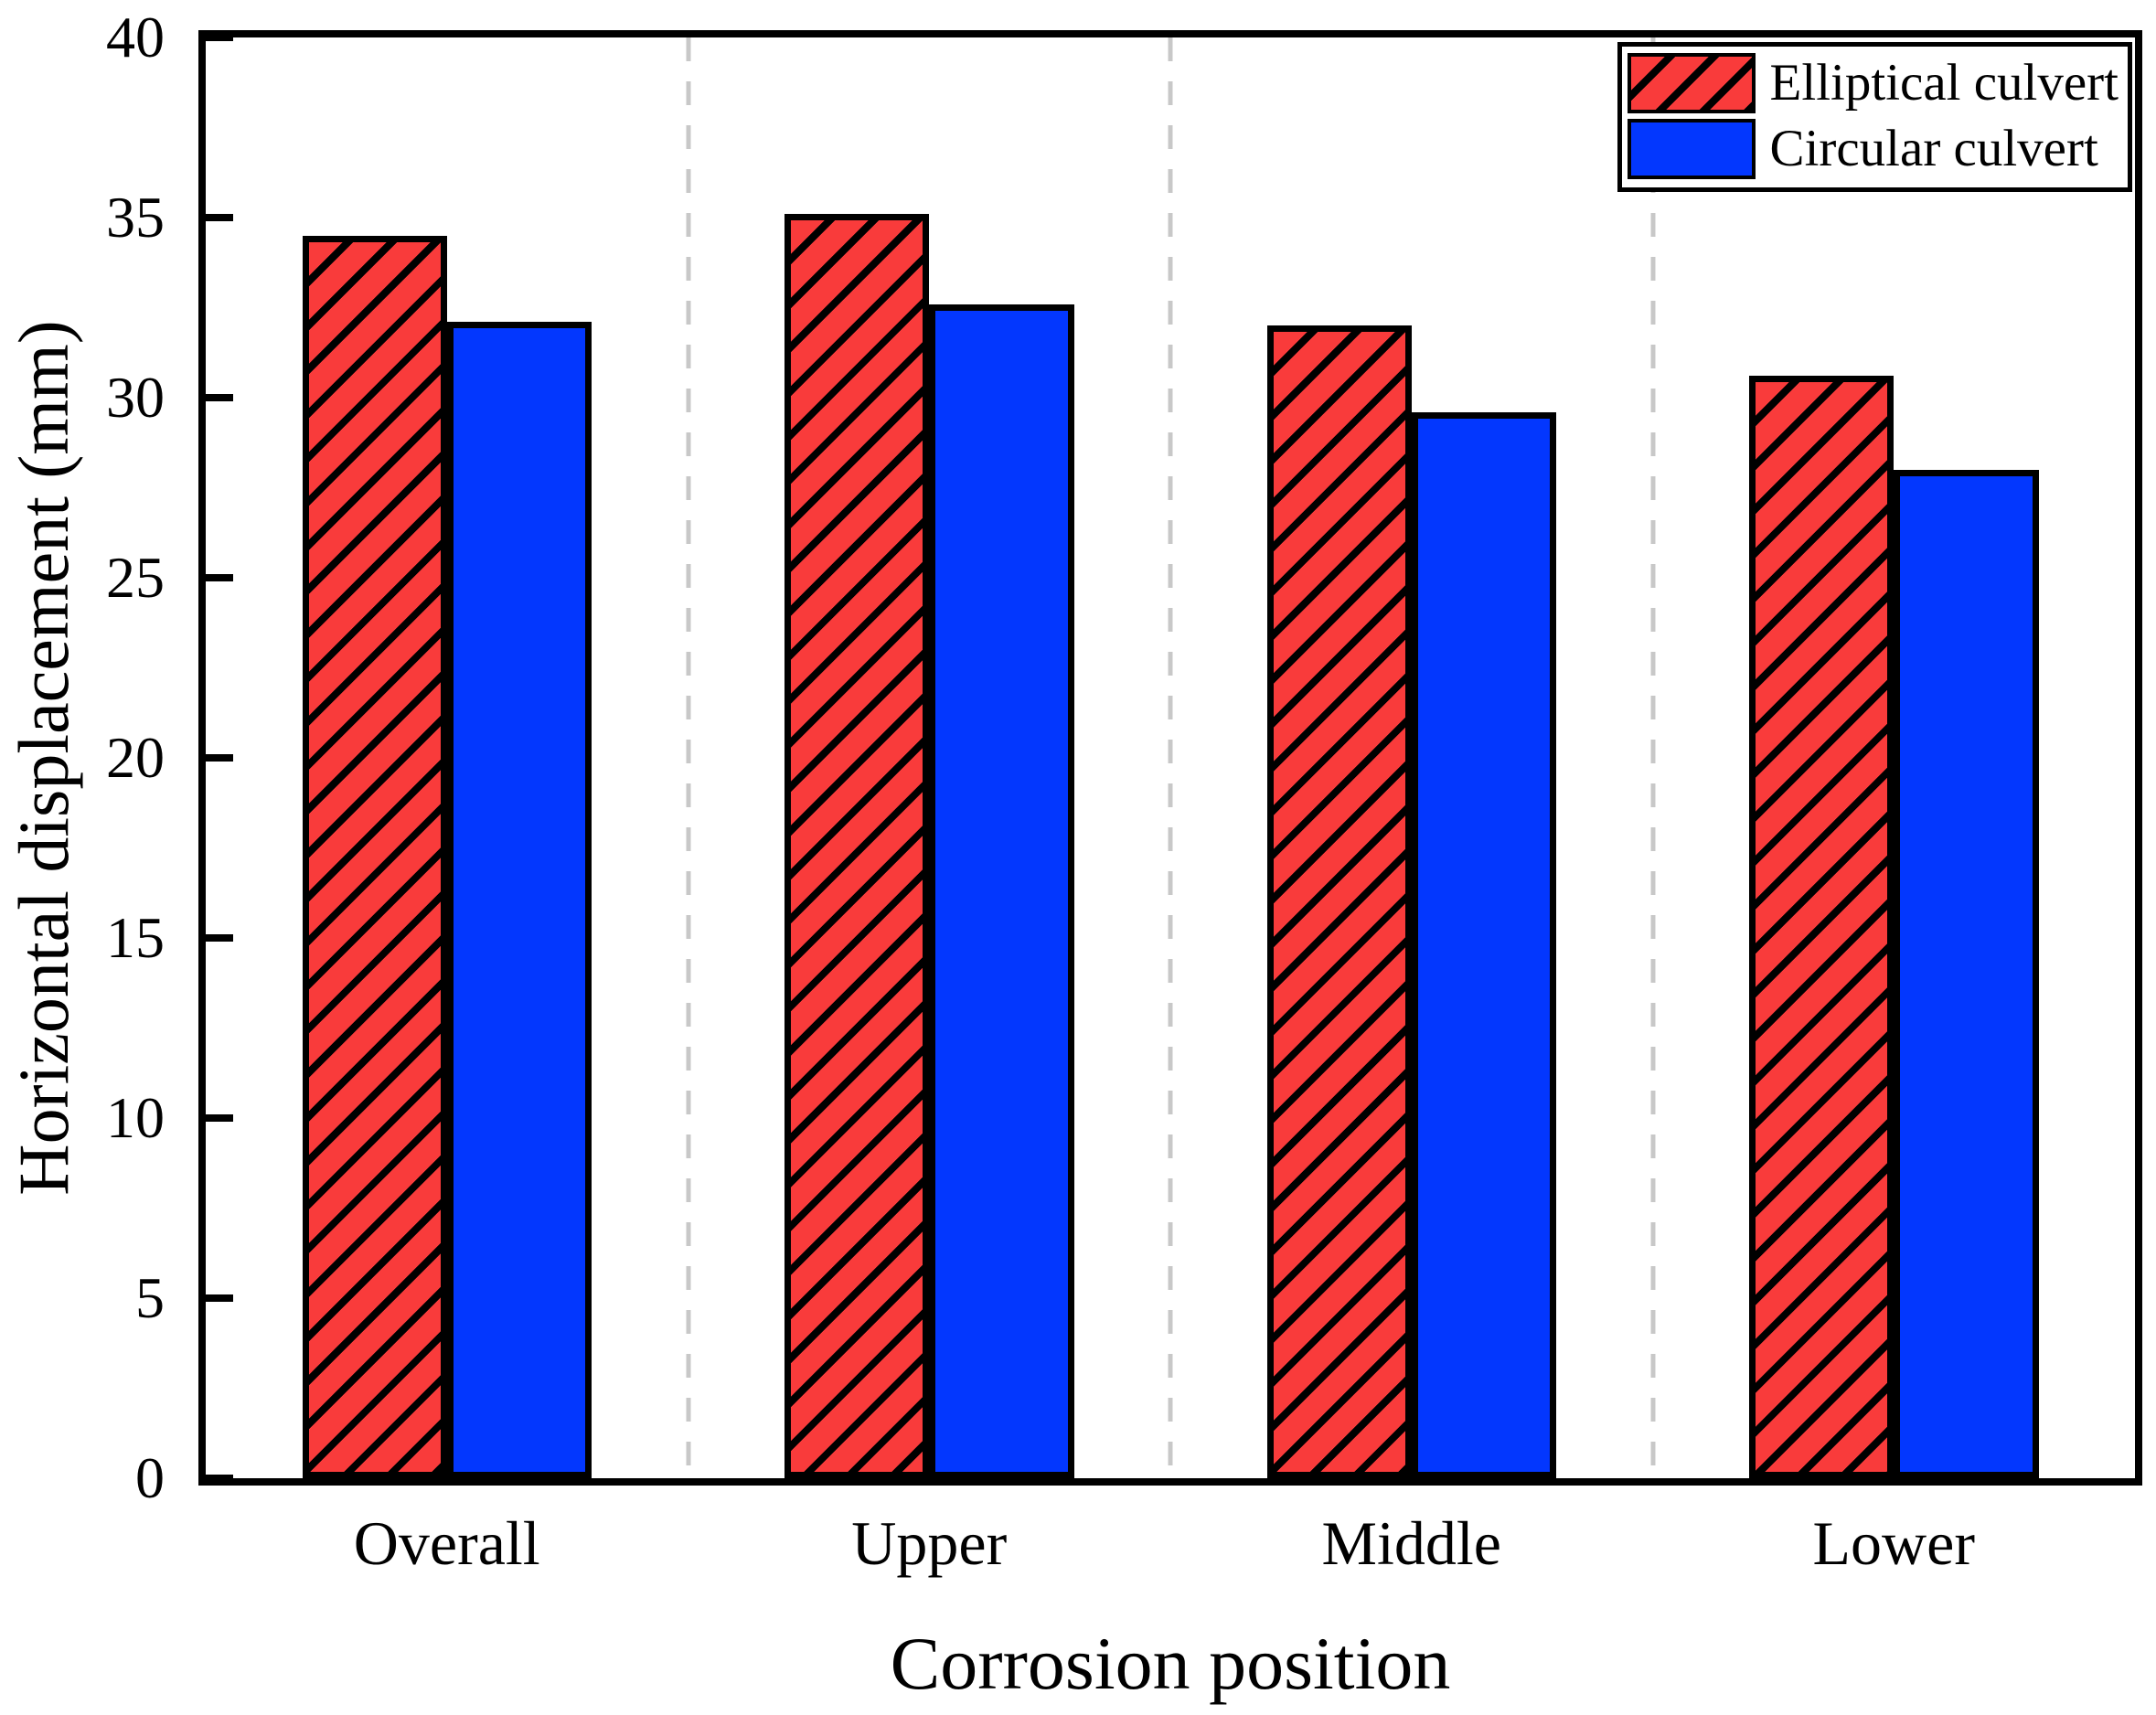 The image size is (2156, 1715). Describe the element at coordinates (1944, 83) in the screenshot. I see `legend-label-elliptical: Elliptical culvert` at that location.